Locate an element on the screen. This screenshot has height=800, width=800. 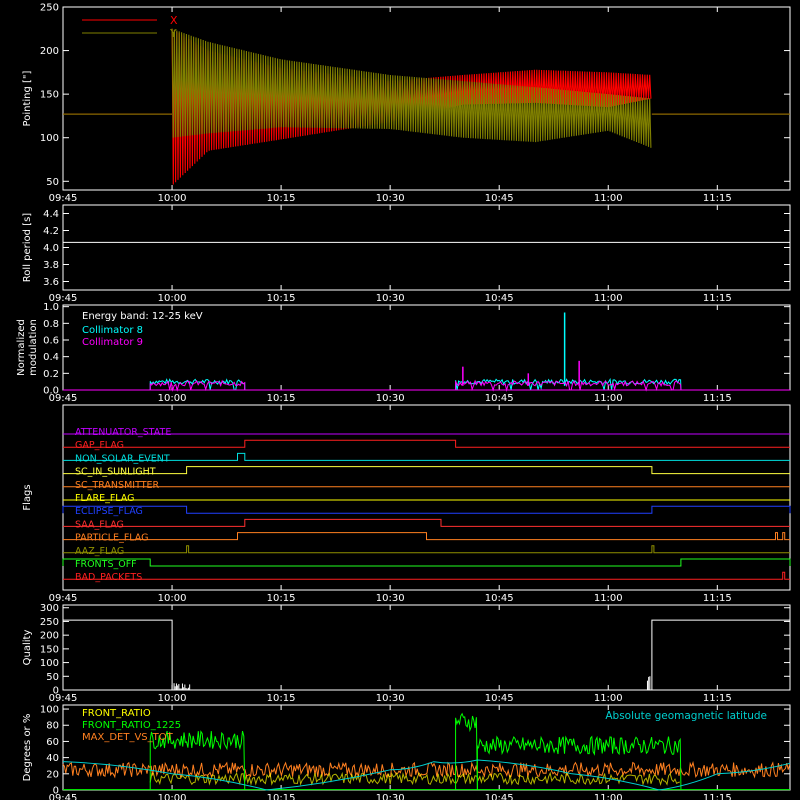
y-tick-label: 20 is located at coordinates (52, 774).